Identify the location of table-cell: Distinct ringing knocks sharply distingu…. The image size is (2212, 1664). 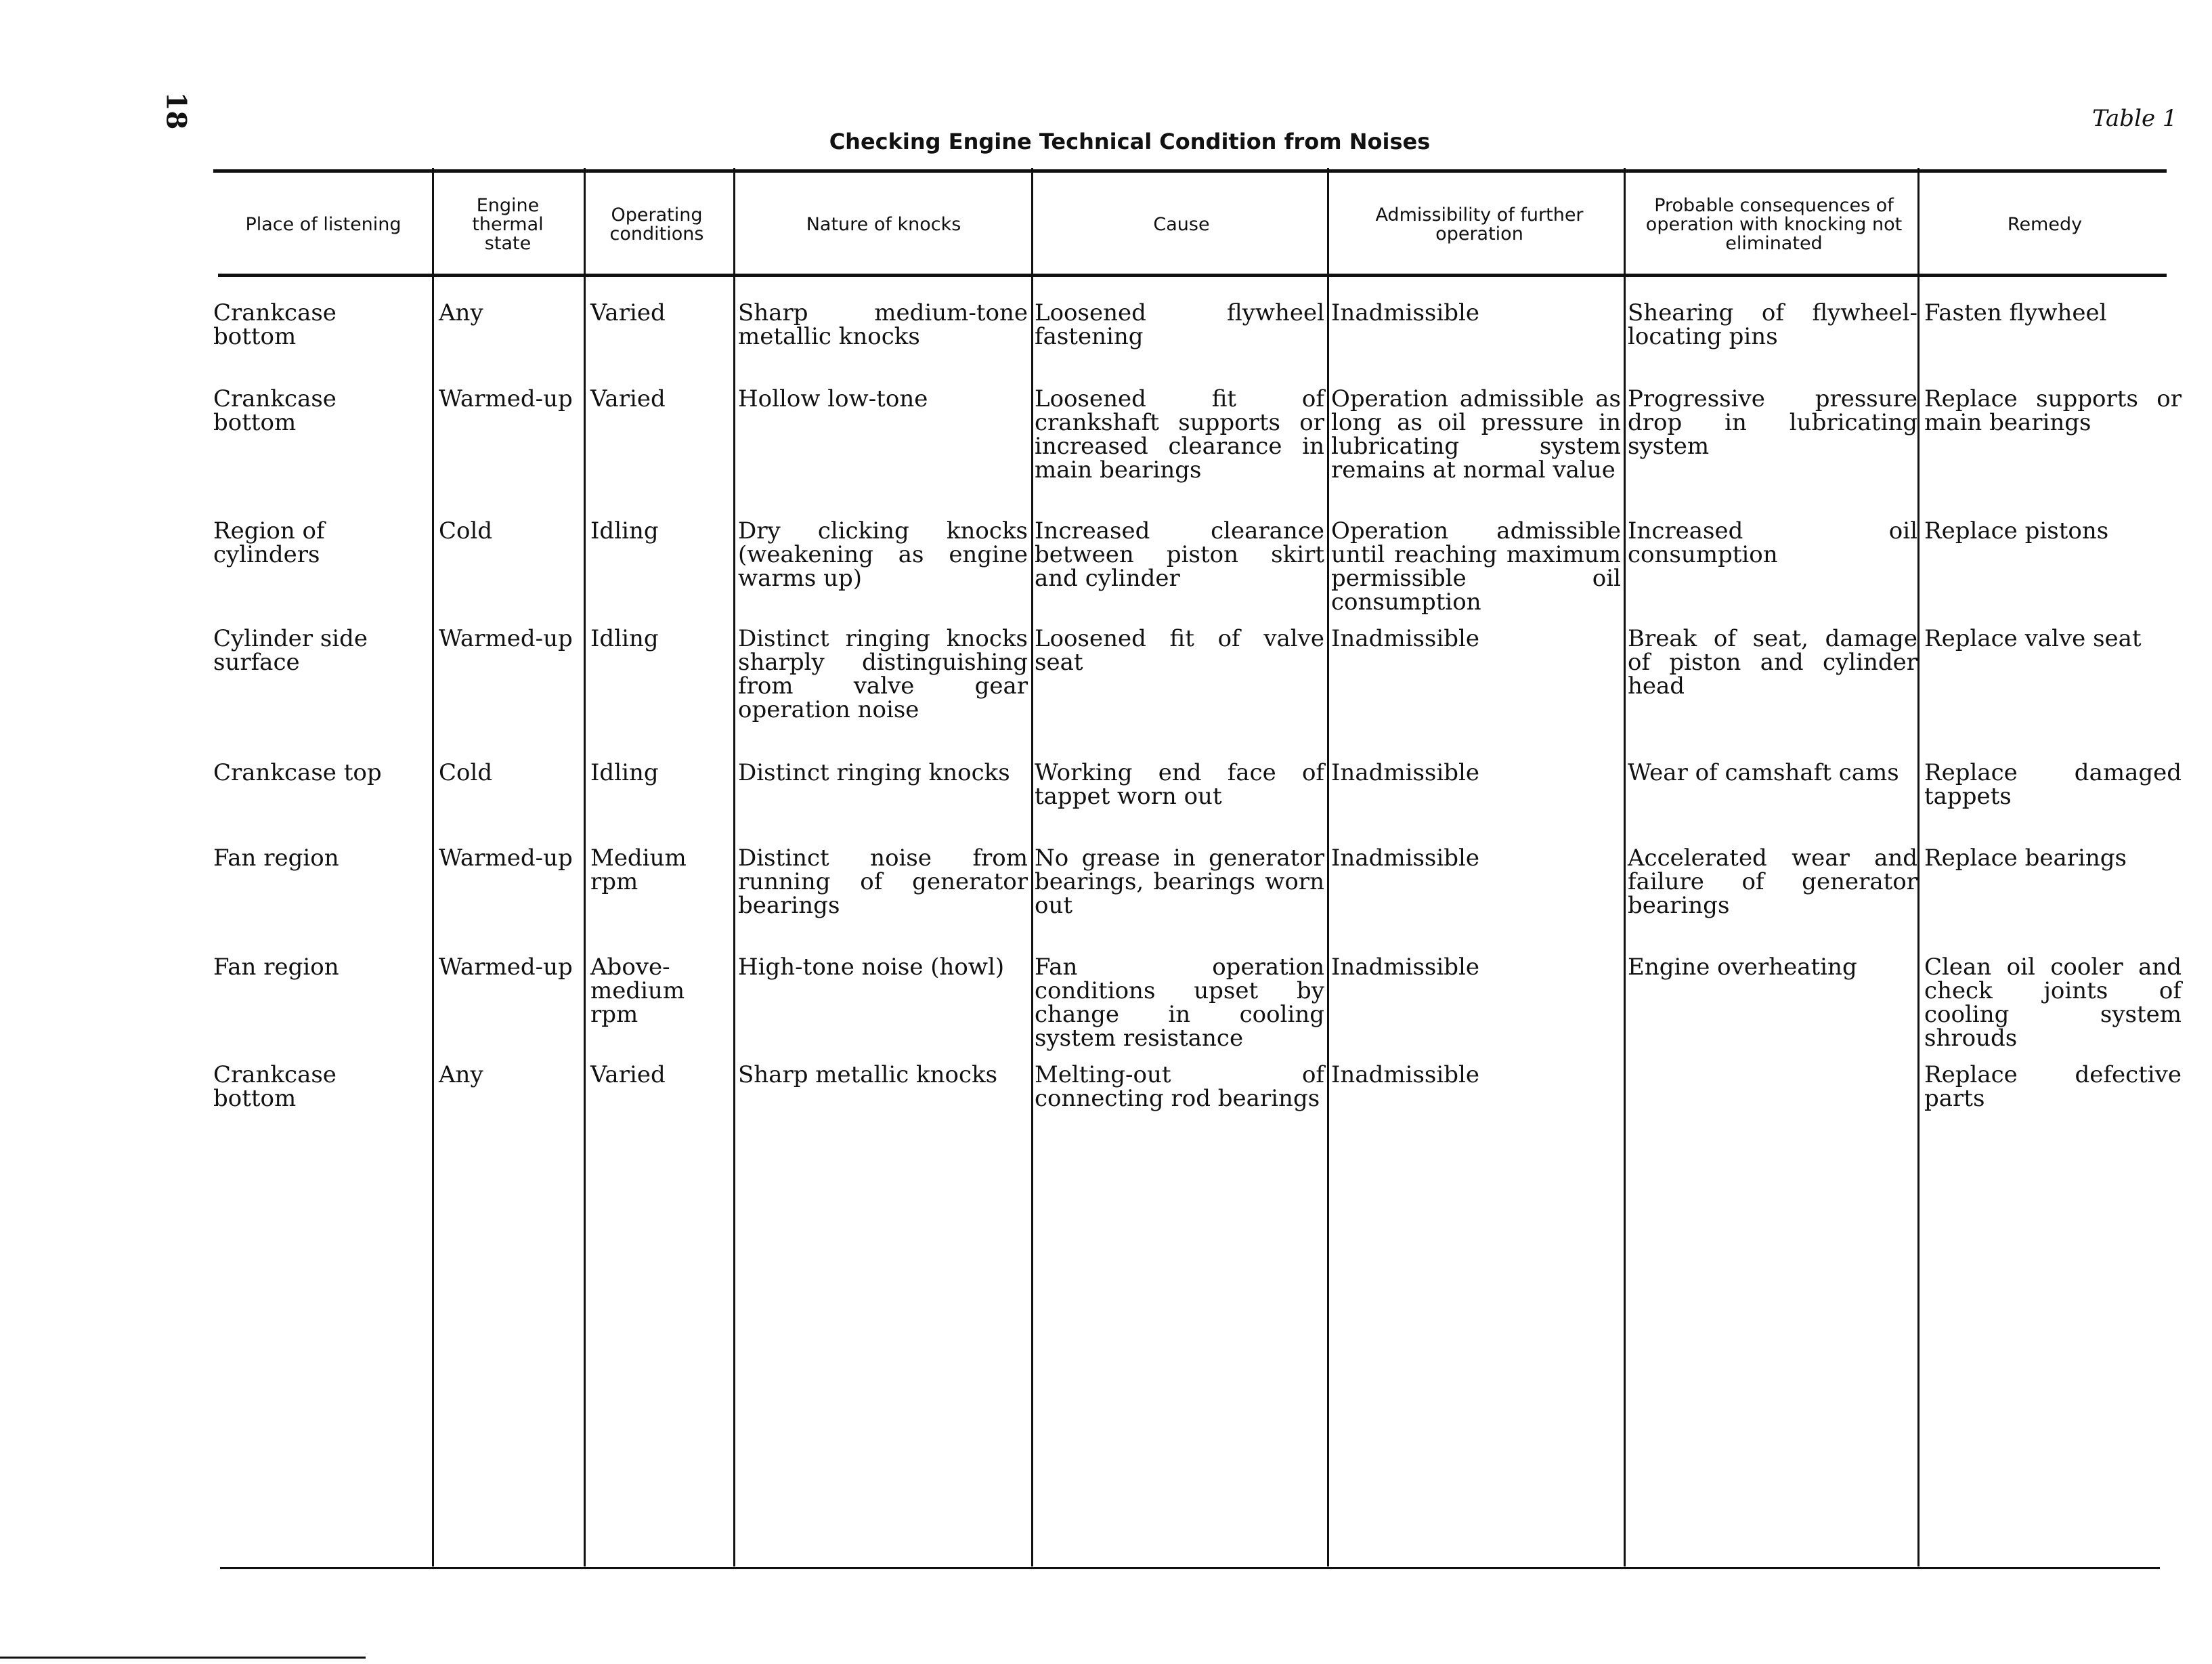
(883, 674).